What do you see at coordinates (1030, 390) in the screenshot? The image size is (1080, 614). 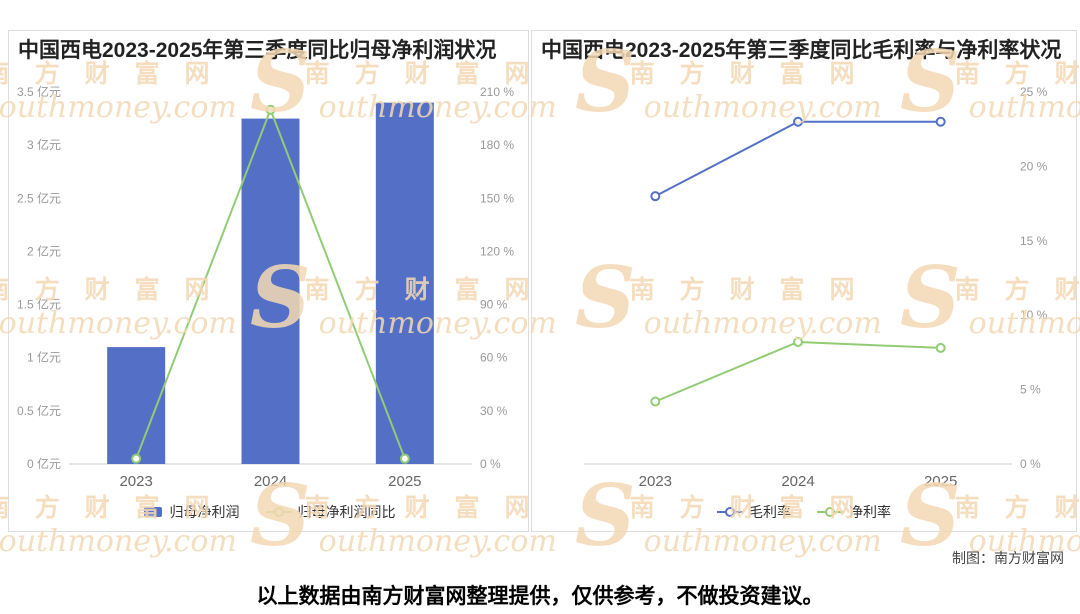 I see `svg-text: 5 %` at bounding box center [1030, 390].